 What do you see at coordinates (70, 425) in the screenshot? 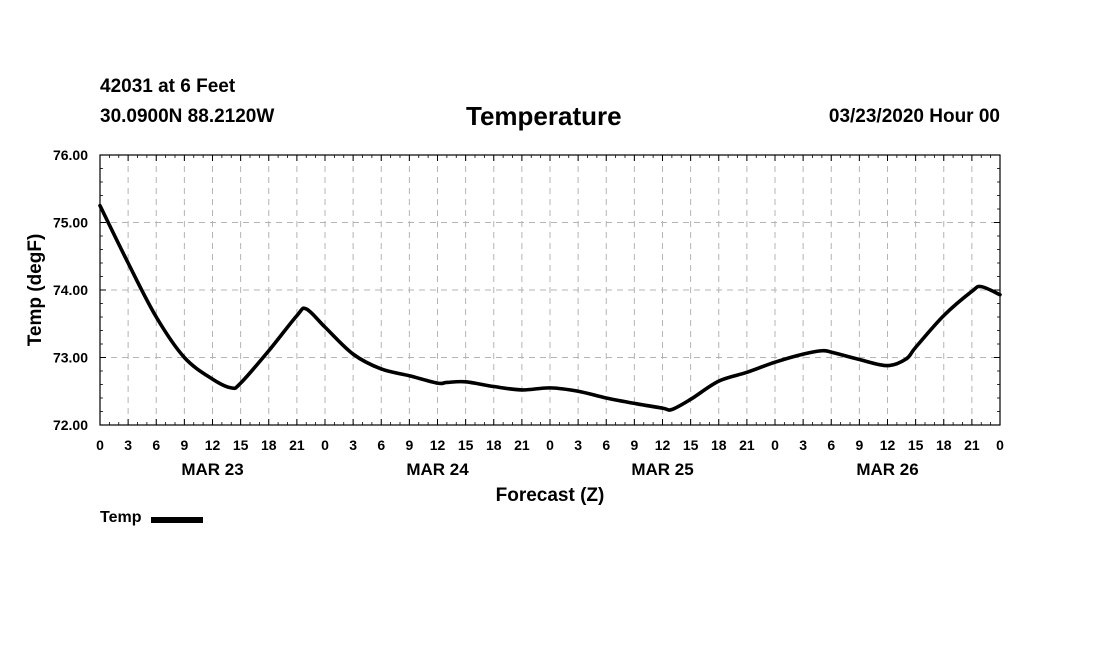
I see `y-tick-label: 72.00` at bounding box center [70, 425].